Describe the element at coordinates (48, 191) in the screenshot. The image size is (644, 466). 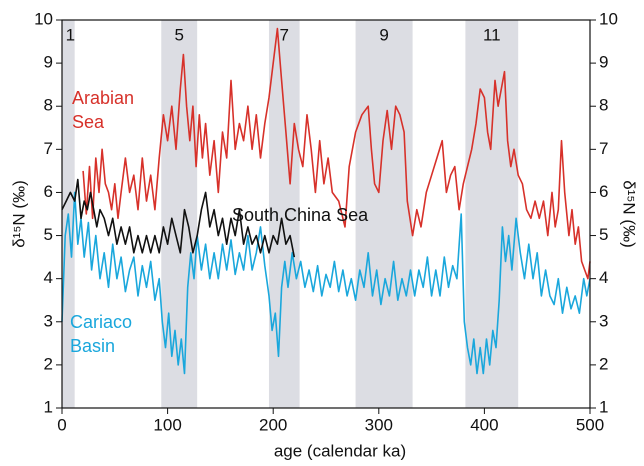
I see `y-tick-label: 6` at that location.